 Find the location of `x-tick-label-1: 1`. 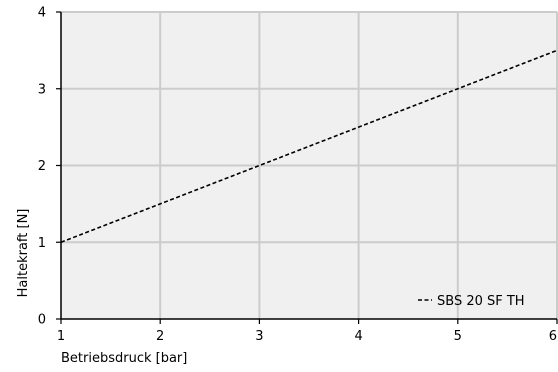

x-tick-label-1: 1 is located at coordinates (61, 336).